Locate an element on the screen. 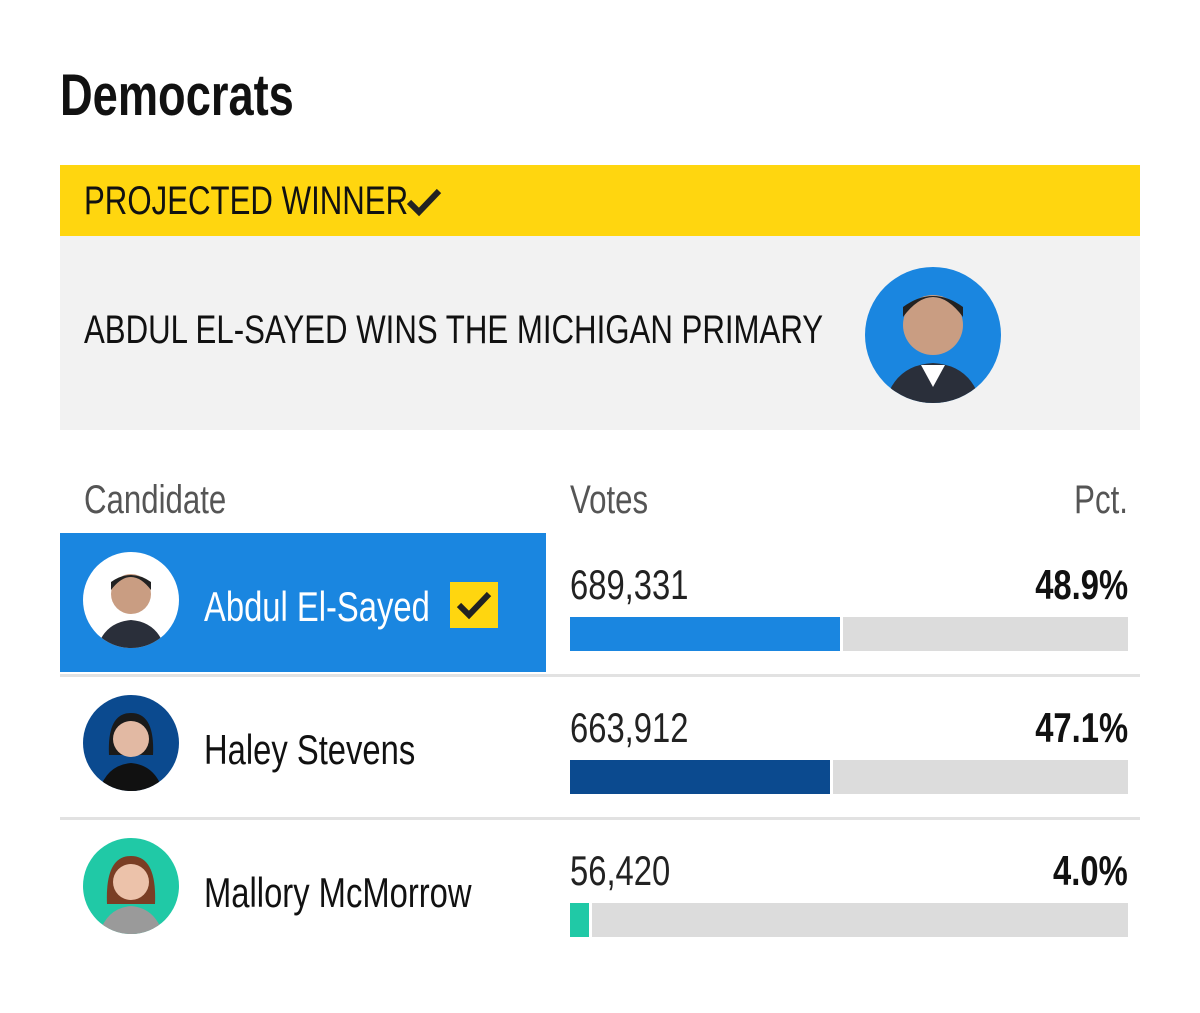 This screenshot has width=1200, height=1013. pct-text: 48.9% is located at coordinates (1081, 584).